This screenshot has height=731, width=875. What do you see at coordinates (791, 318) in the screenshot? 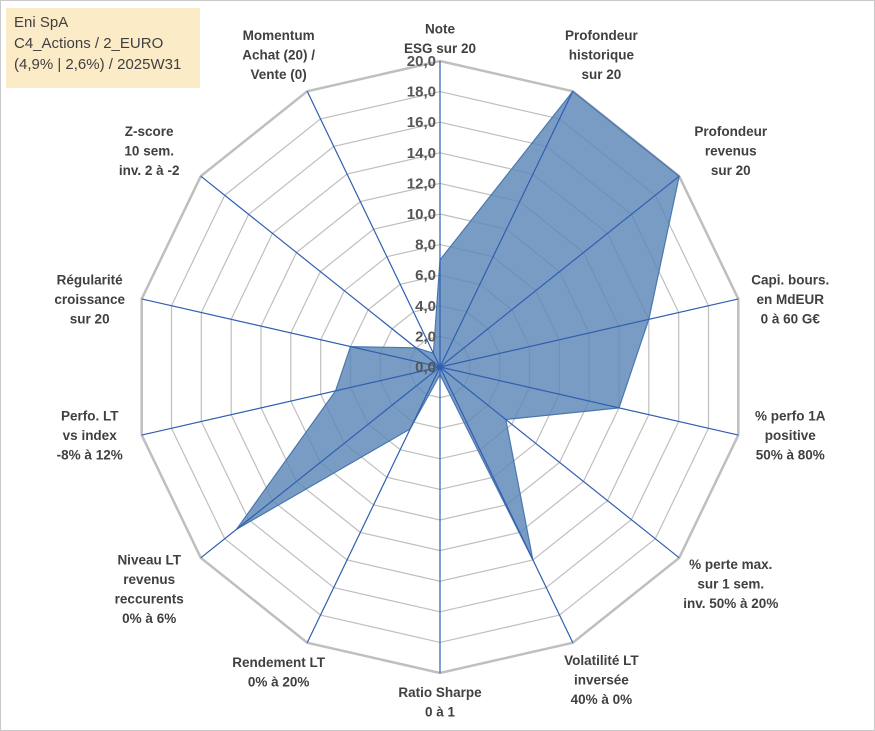
I see `axis-label-line: 0 à 60 G€` at bounding box center [791, 318].